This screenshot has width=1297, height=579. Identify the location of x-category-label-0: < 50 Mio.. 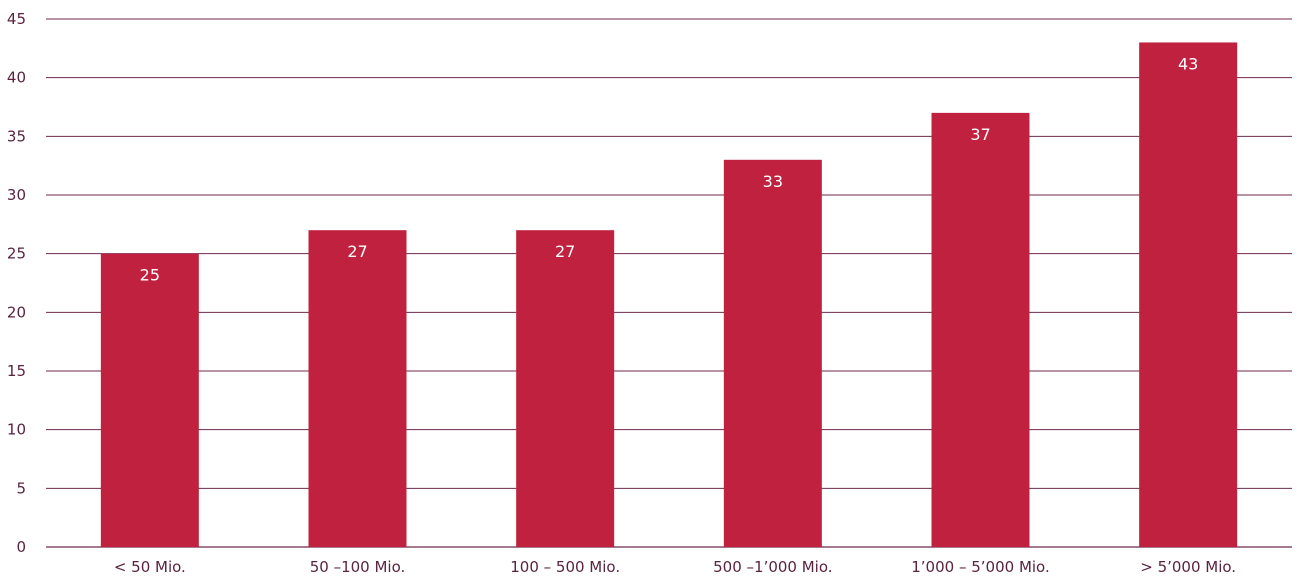
(150, 567).